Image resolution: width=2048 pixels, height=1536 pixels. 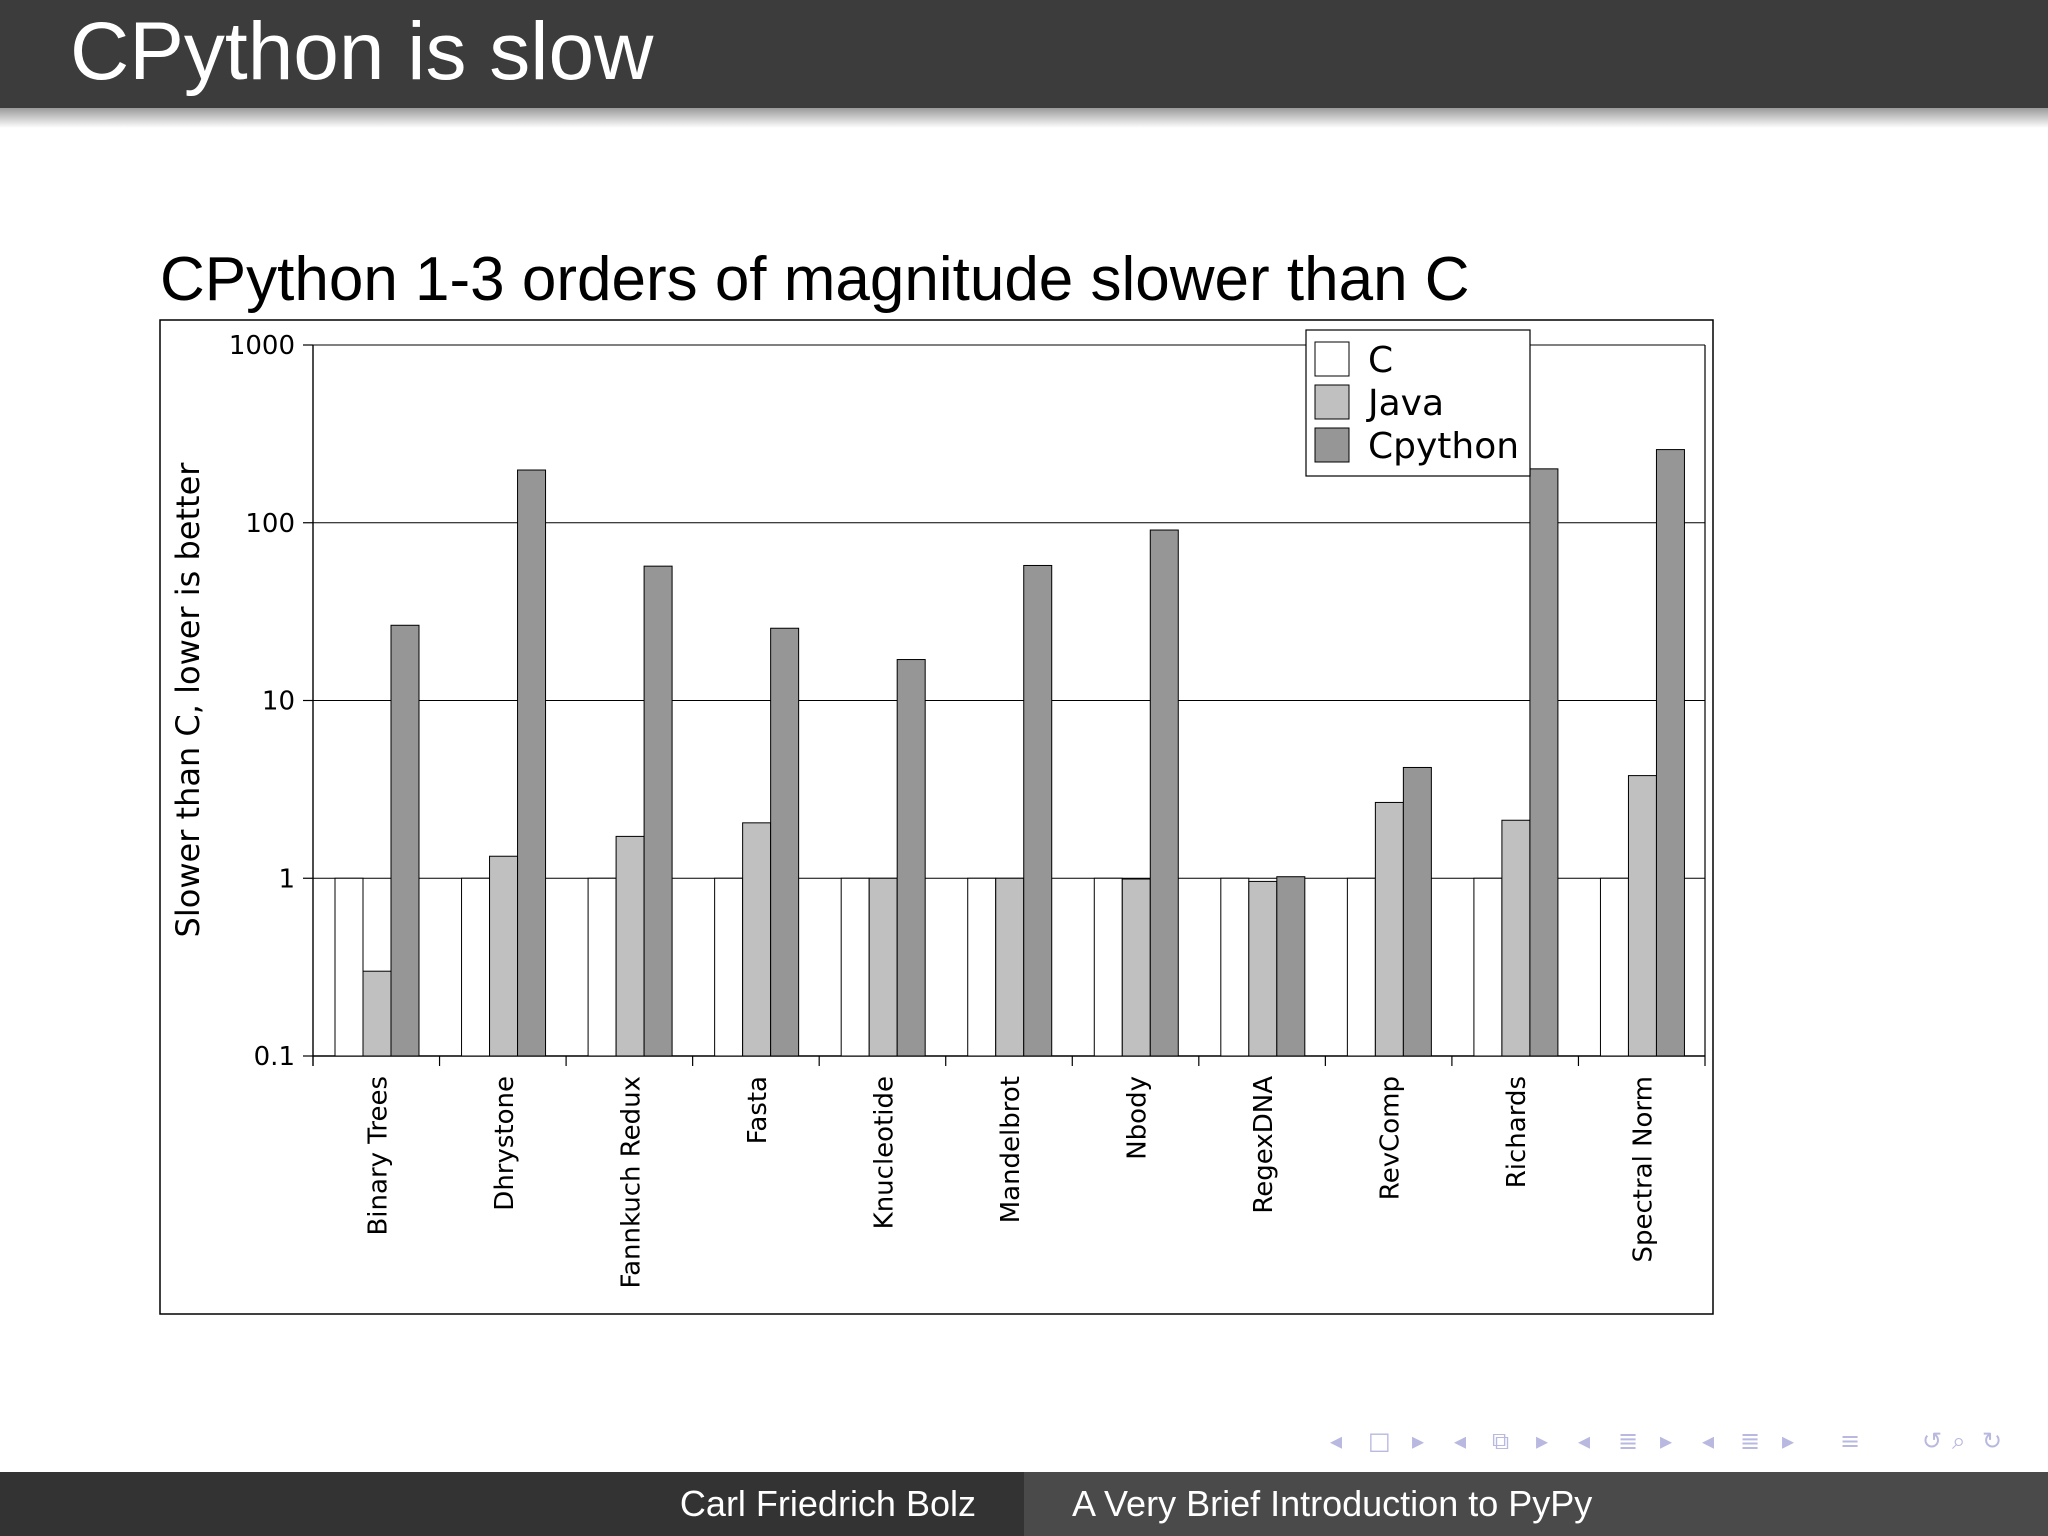 What do you see at coordinates (1680, 1441) in the screenshot?
I see `beamer-navigation: ◂ □ ▸ ◂ ⧉ ▸ ◂ ≣ ▸ ◂ ≣ ▸ ≡ ↺ ⌕ ↻` at bounding box center [1680, 1441].